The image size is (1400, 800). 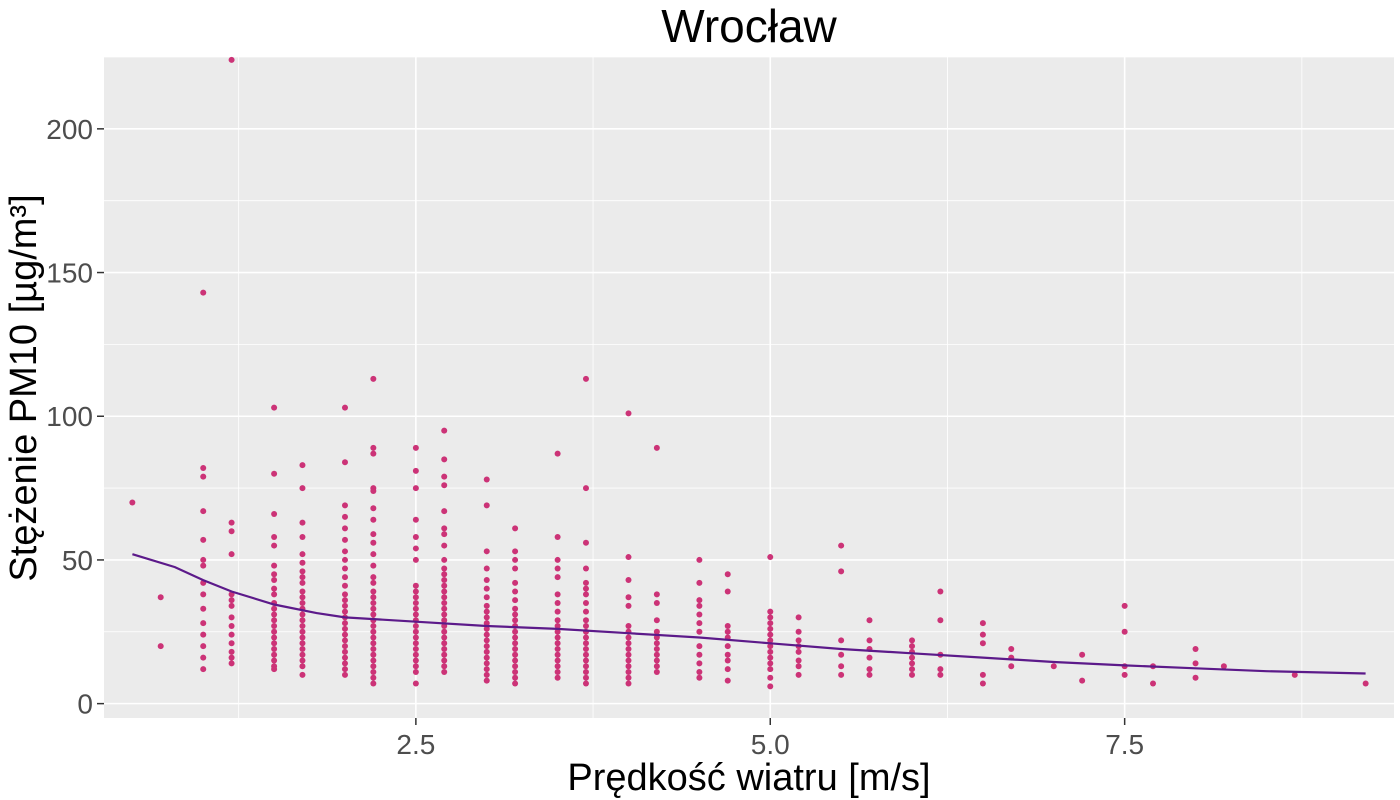 What do you see at coordinates (749, 26) in the screenshot?
I see `chart-title: Wrocław` at bounding box center [749, 26].